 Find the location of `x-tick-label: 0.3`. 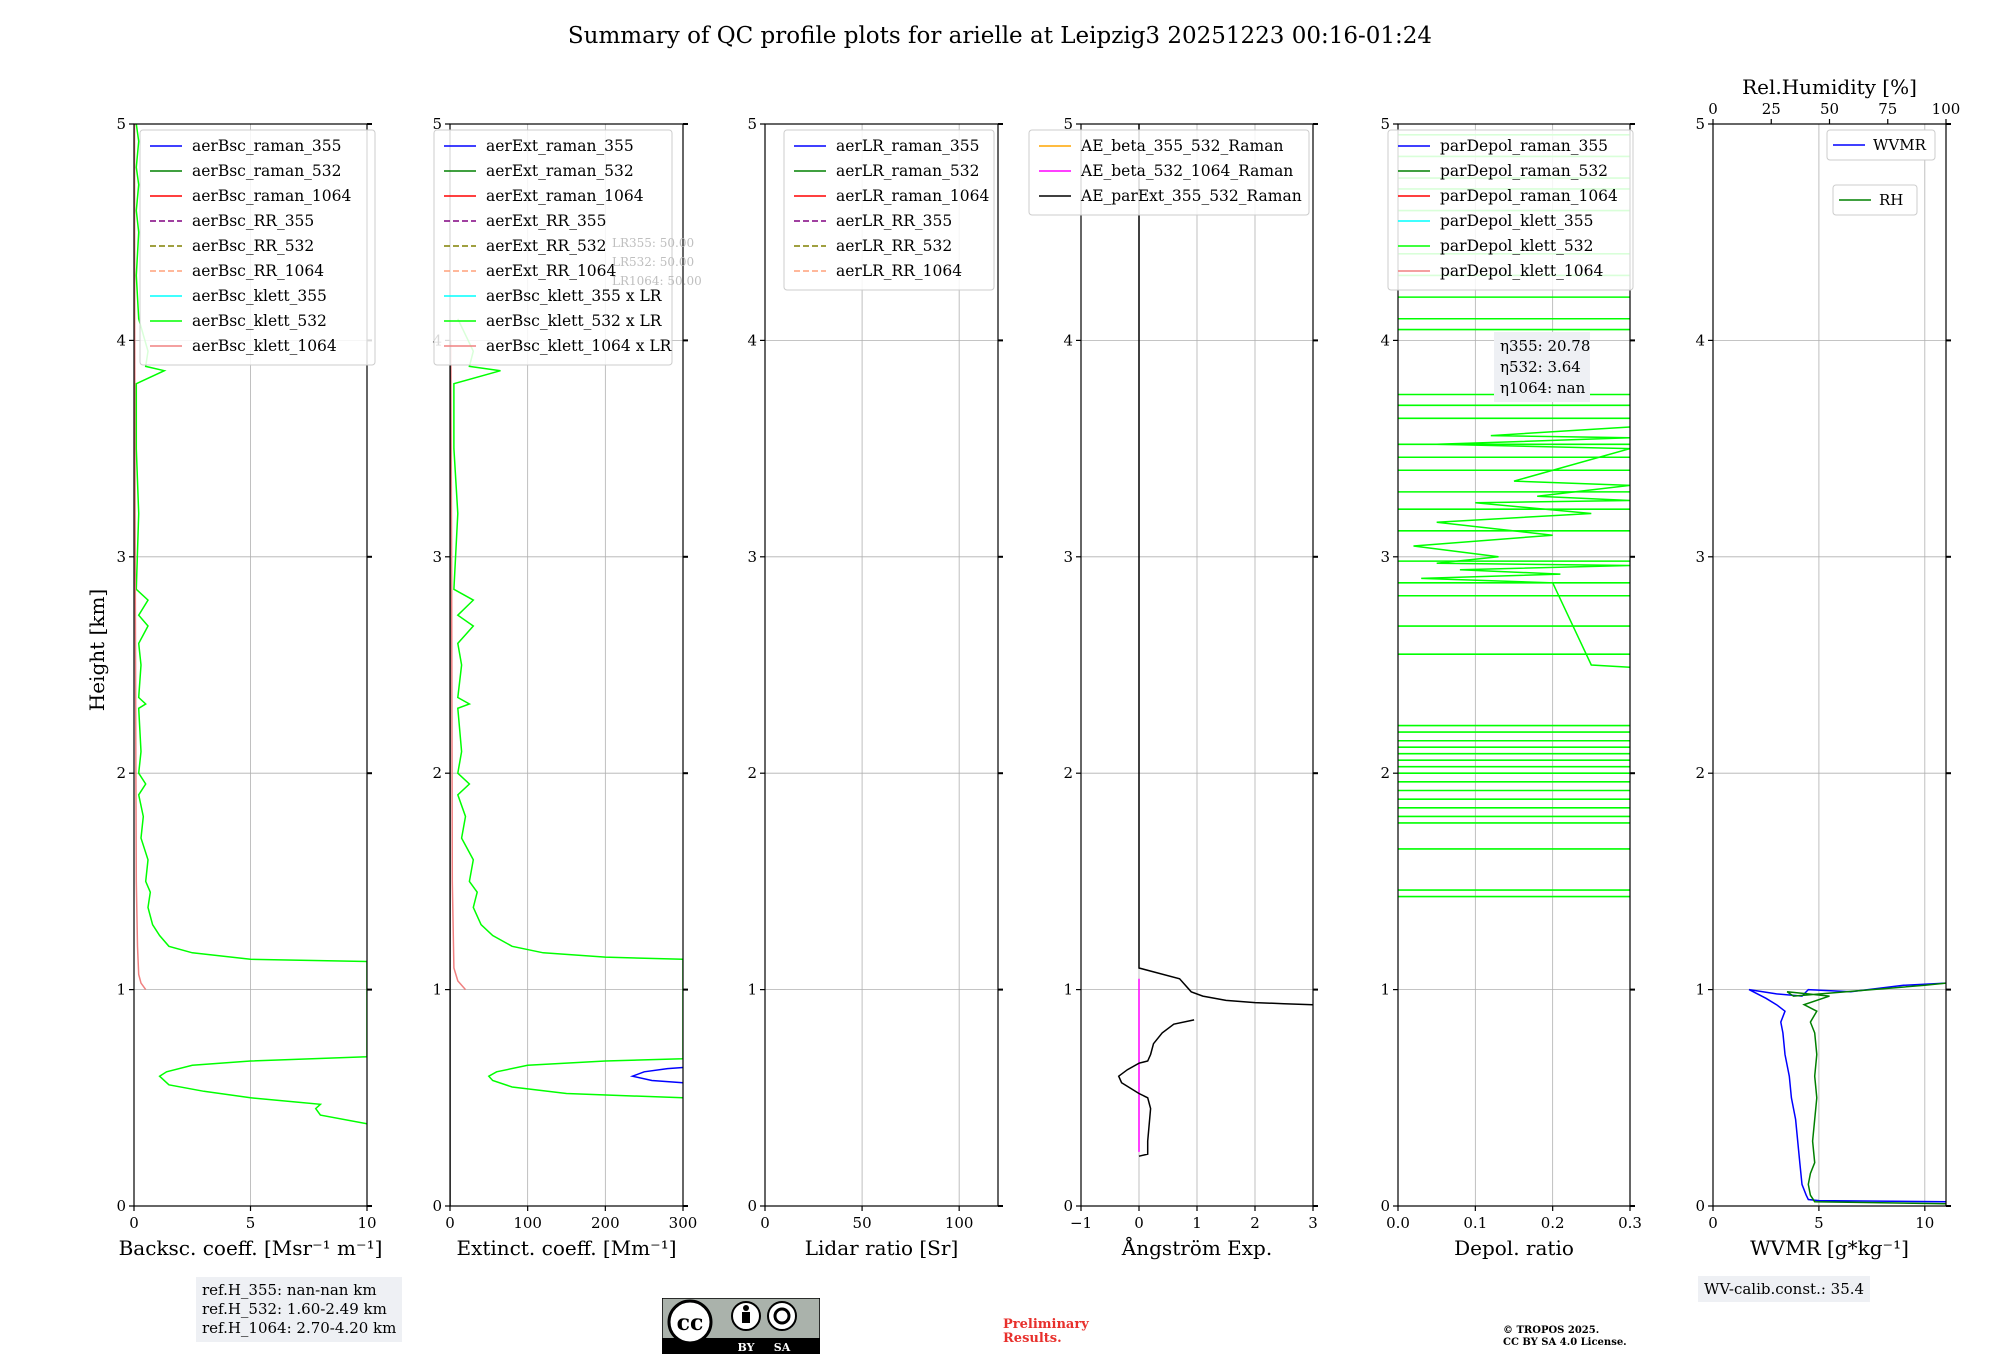

x-tick-label: 0.3 is located at coordinates (1630, 1223).